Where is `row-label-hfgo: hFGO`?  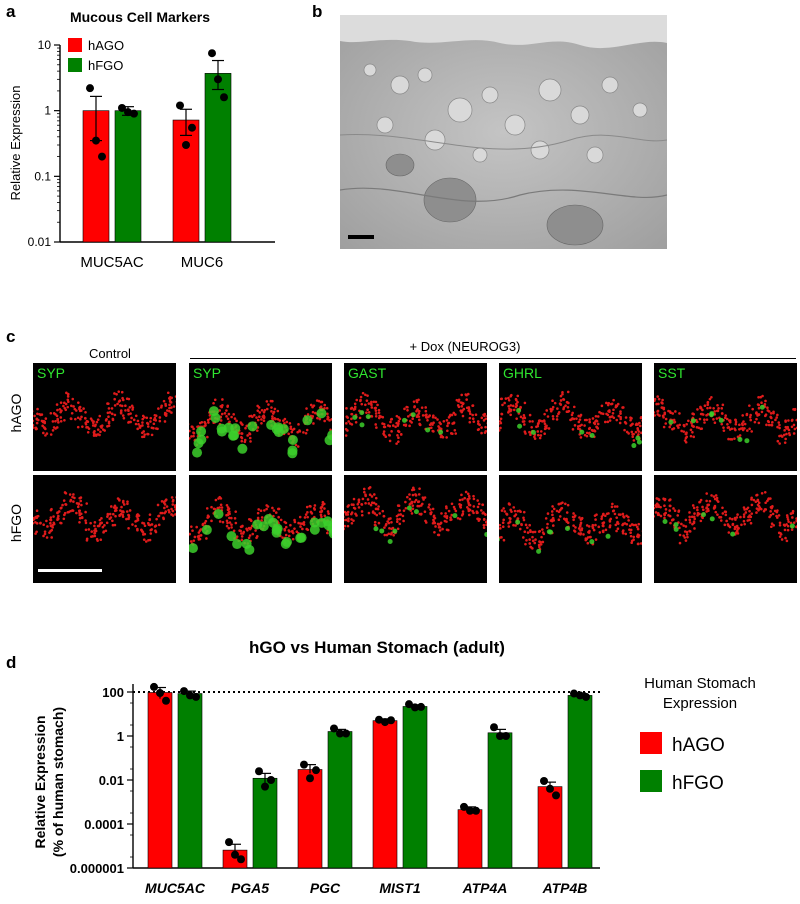
row-label-hfgo: hFGO is located at coordinates (16, 523).